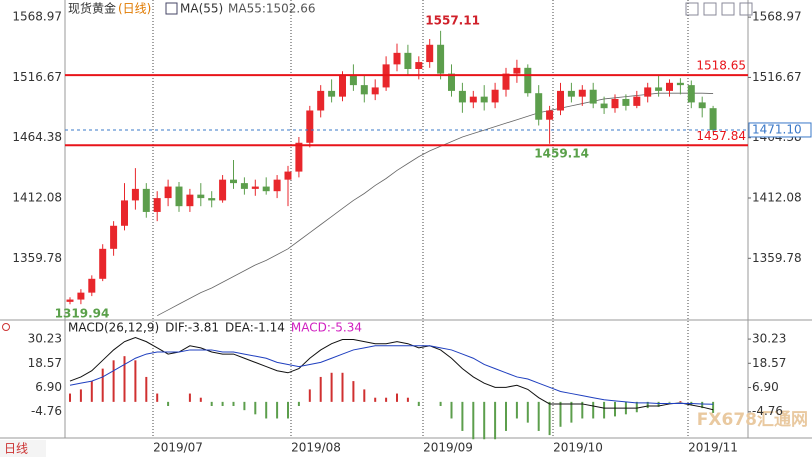  What do you see at coordinates (752, 420) in the screenshot?
I see `watermark: FX678汇通网` at bounding box center [752, 420].